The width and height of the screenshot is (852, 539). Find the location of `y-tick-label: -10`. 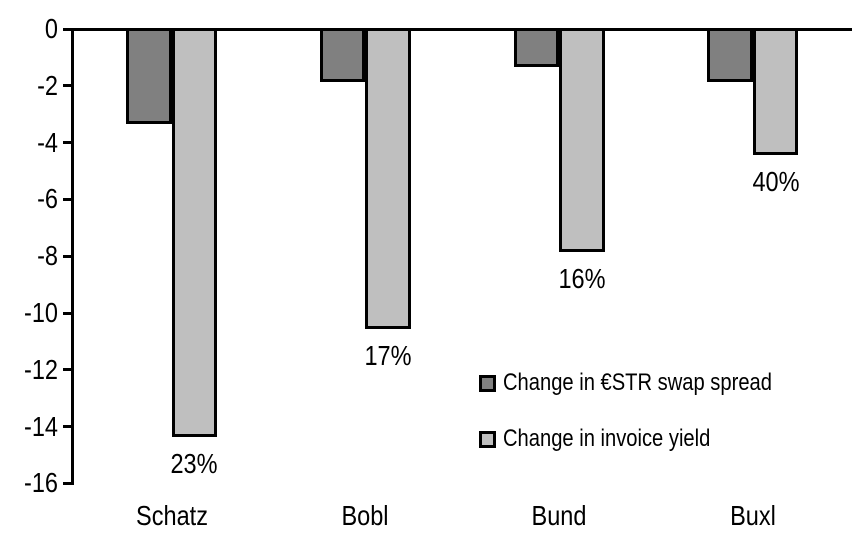

y-tick-label: -10 is located at coordinates (41, 312).